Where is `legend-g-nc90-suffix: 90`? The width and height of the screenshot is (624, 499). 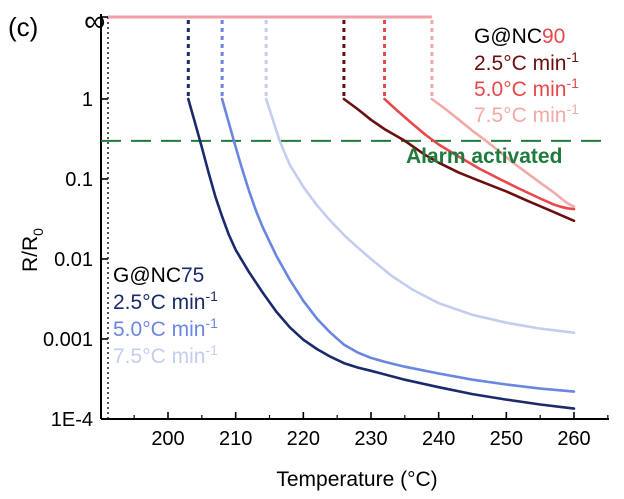
legend-g-nc90-suffix: 90 is located at coordinates (553, 36).